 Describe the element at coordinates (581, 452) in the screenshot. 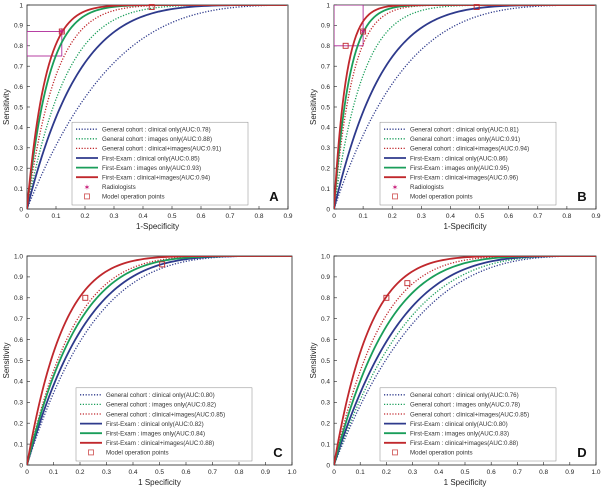

I see `panel-label: D` at that location.